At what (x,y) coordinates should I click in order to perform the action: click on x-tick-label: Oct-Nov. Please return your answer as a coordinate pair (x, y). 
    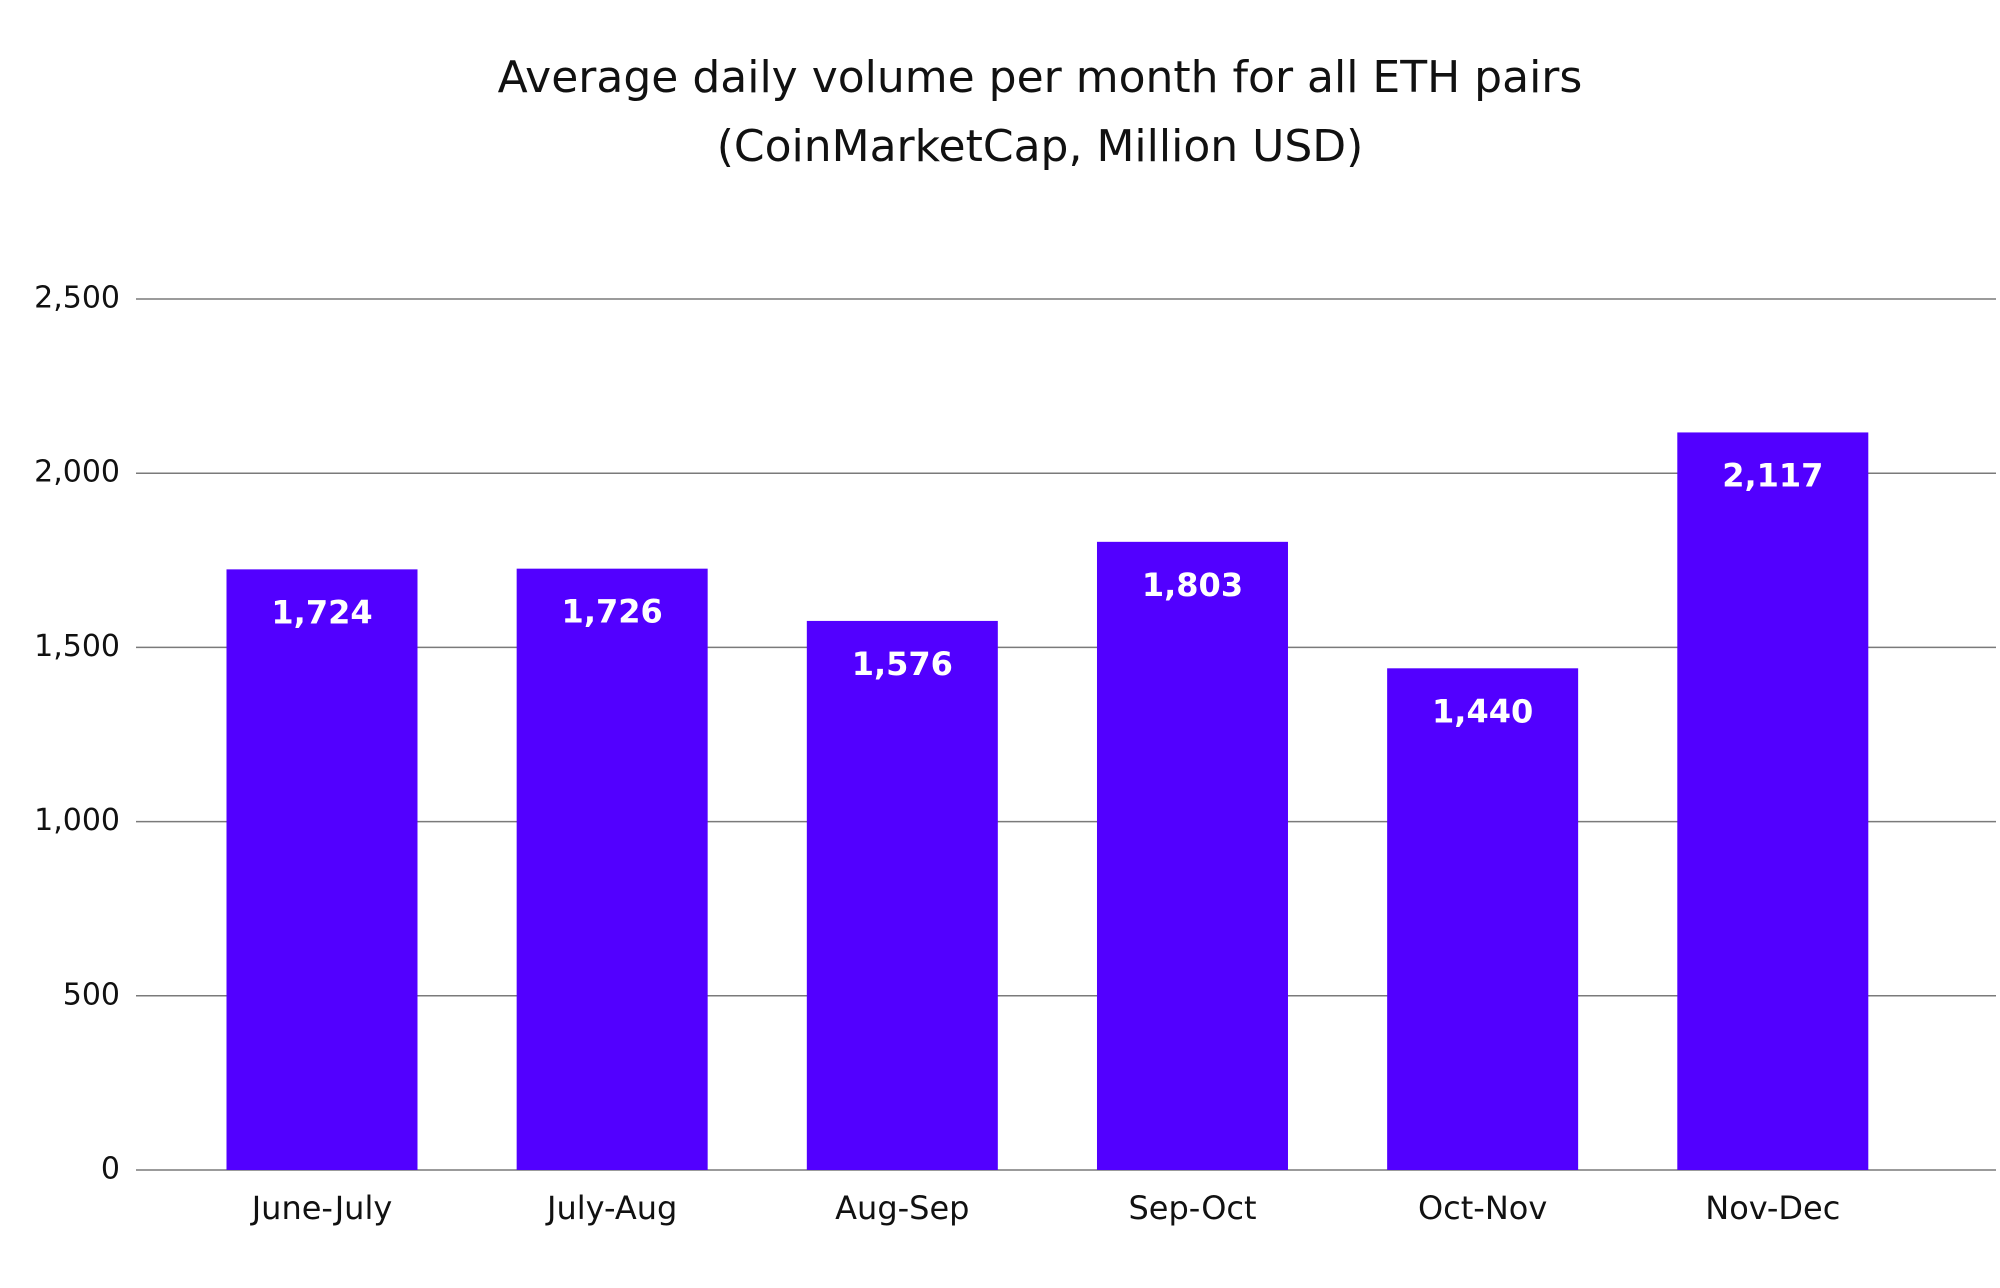
    Looking at the image, I should click on (1482, 1208).